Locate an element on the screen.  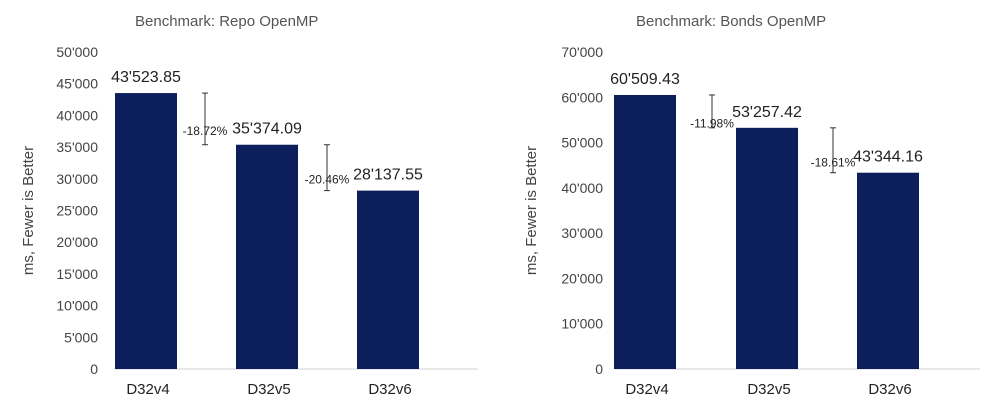
y-tick-label: 70'000 is located at coordinates (582, 52).